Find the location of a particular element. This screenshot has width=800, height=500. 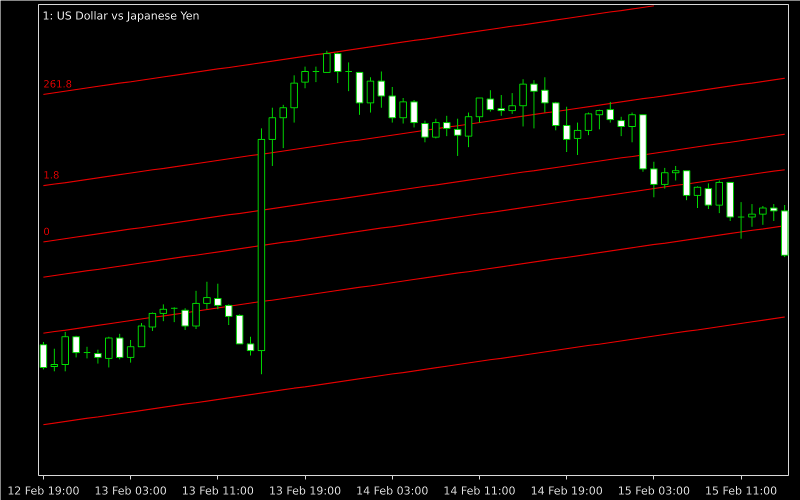

x-tick-label: 13 Feb 19:00 is located at coordinates (305, 491).